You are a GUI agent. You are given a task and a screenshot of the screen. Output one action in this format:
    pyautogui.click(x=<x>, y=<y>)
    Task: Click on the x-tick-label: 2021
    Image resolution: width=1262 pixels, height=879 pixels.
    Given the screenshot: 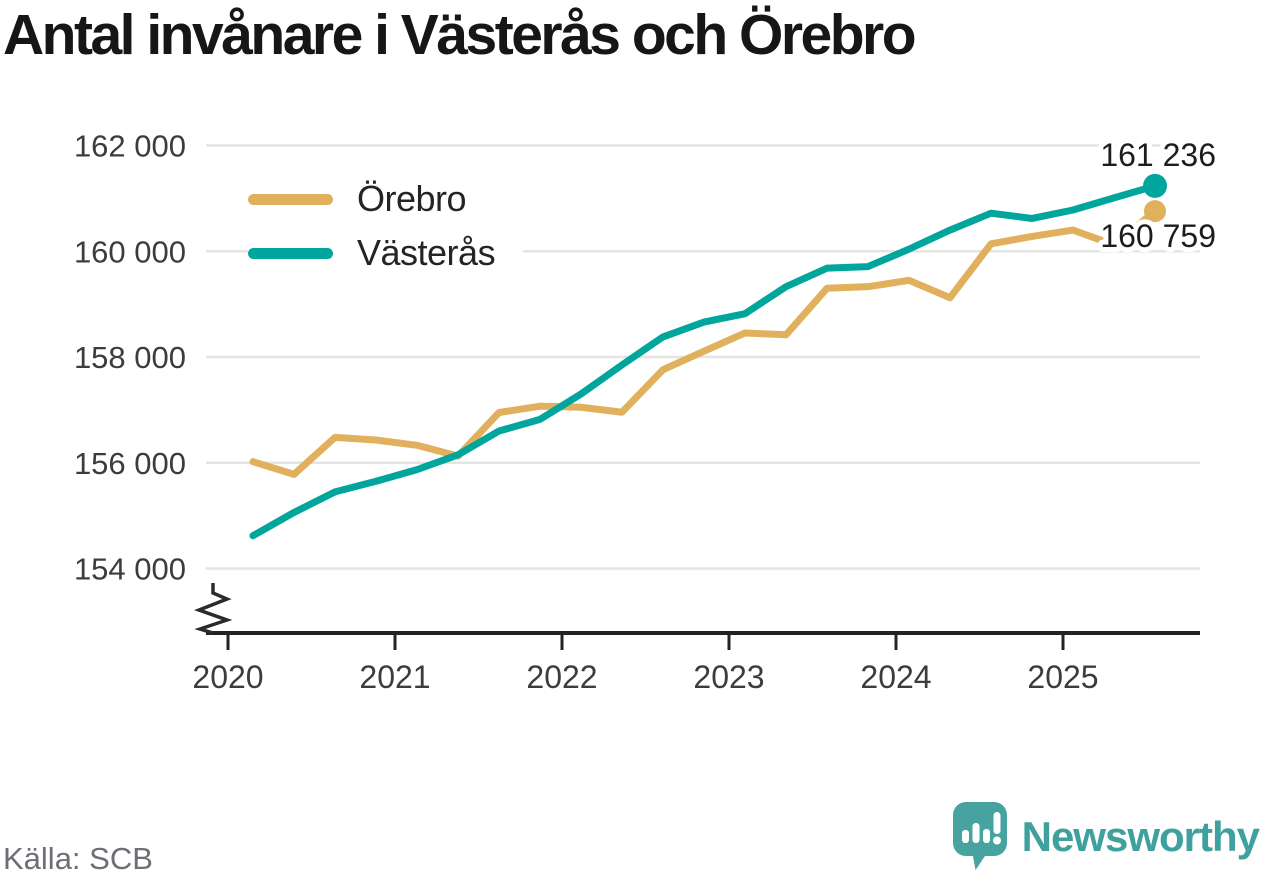 What is the action you would take?
    pyautogui.click(x=394, y=677)
    